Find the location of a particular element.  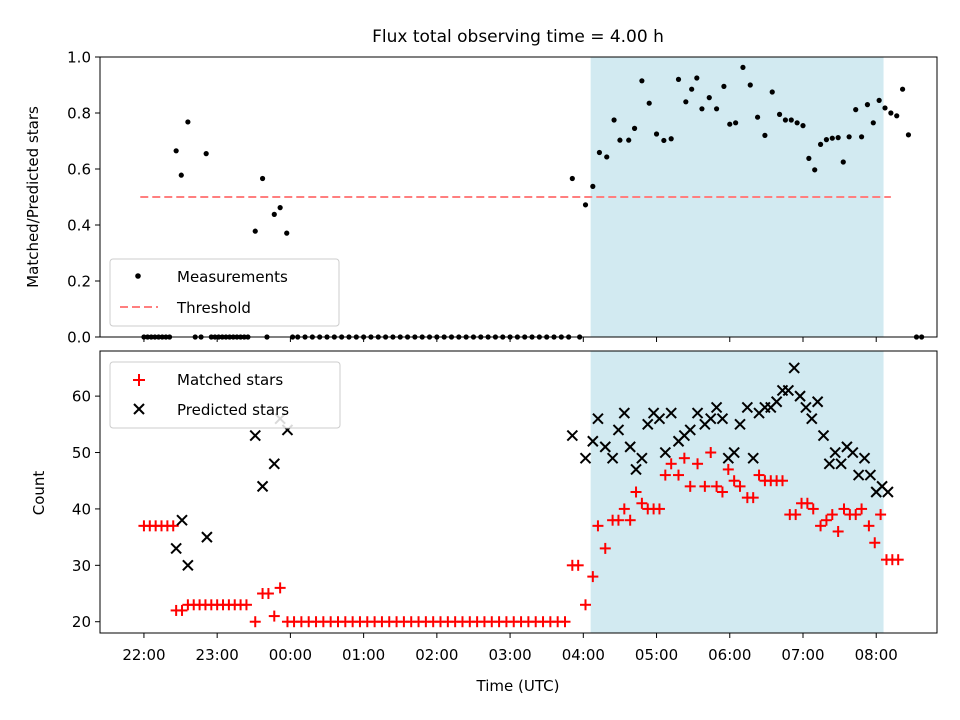

bottom-y-tick-label: 60 is located at coordinates (81, 397).